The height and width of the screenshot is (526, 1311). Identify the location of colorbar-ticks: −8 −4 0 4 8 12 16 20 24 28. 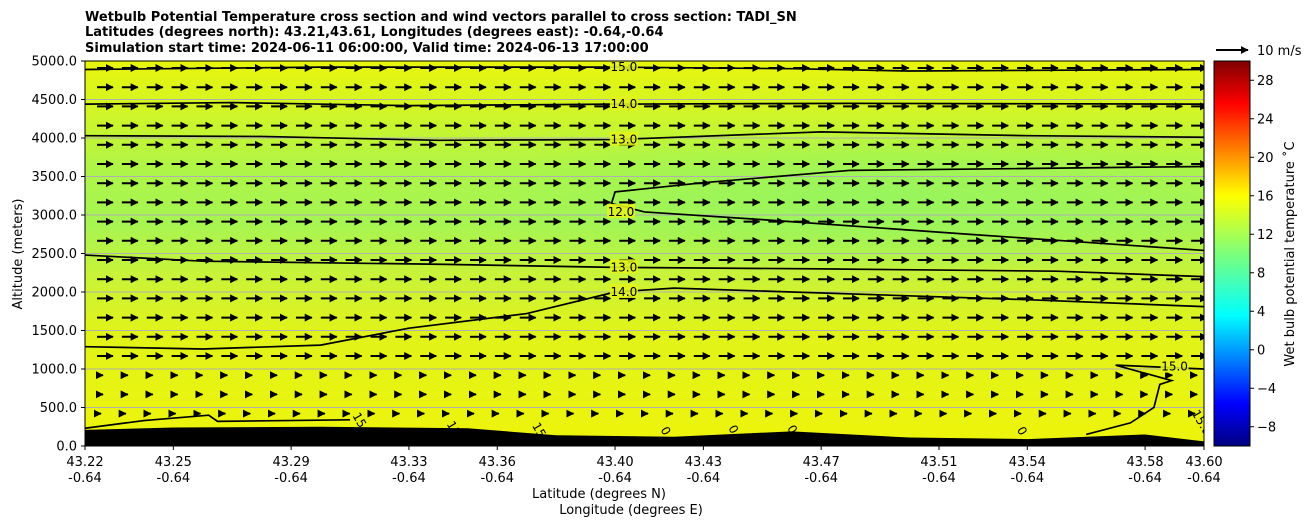
(1263, 254).